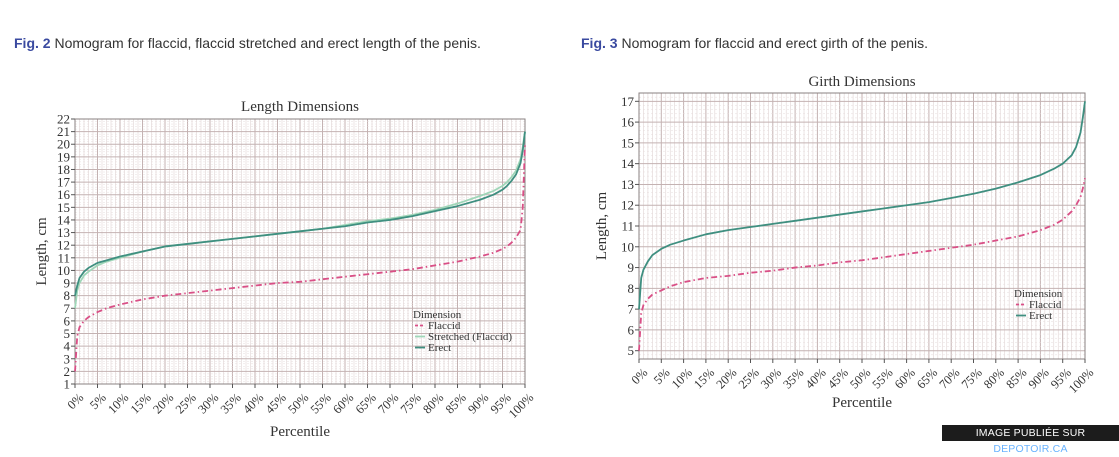  Describe the element at coordinates (63, 169) in the screenshot. I see `y-tick-label: 18` at that location.